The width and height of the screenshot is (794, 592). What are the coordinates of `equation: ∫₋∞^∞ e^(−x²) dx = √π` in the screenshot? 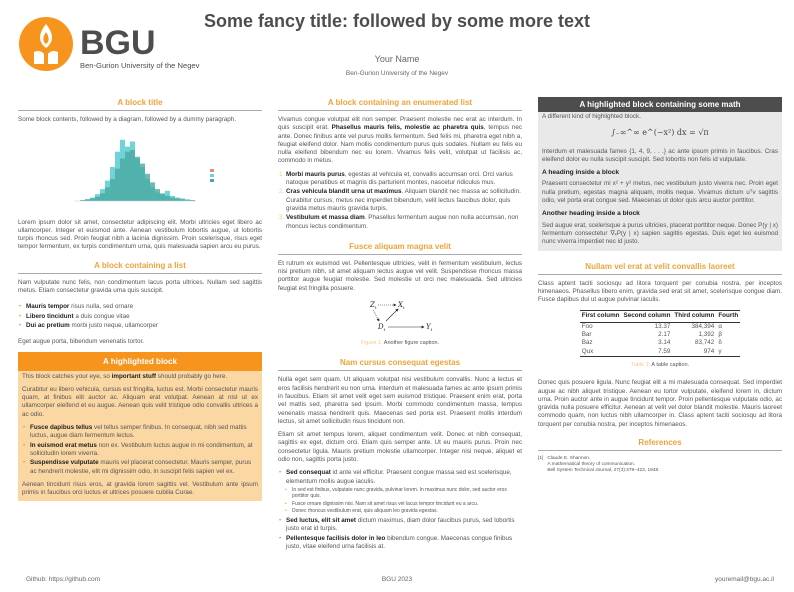 It's located at (660, 133).